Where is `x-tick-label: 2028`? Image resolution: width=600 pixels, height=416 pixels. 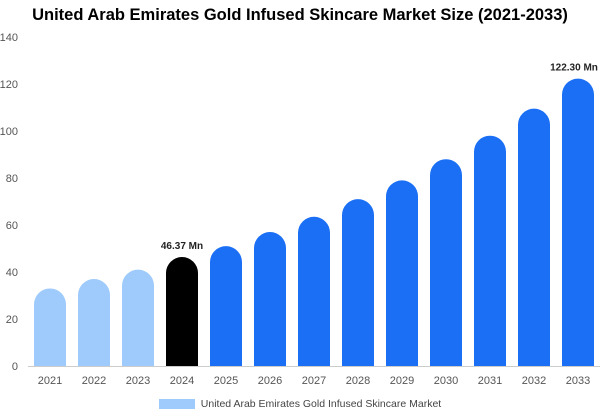 x-tick-label: 2028 is located at coordinates (358, 381).